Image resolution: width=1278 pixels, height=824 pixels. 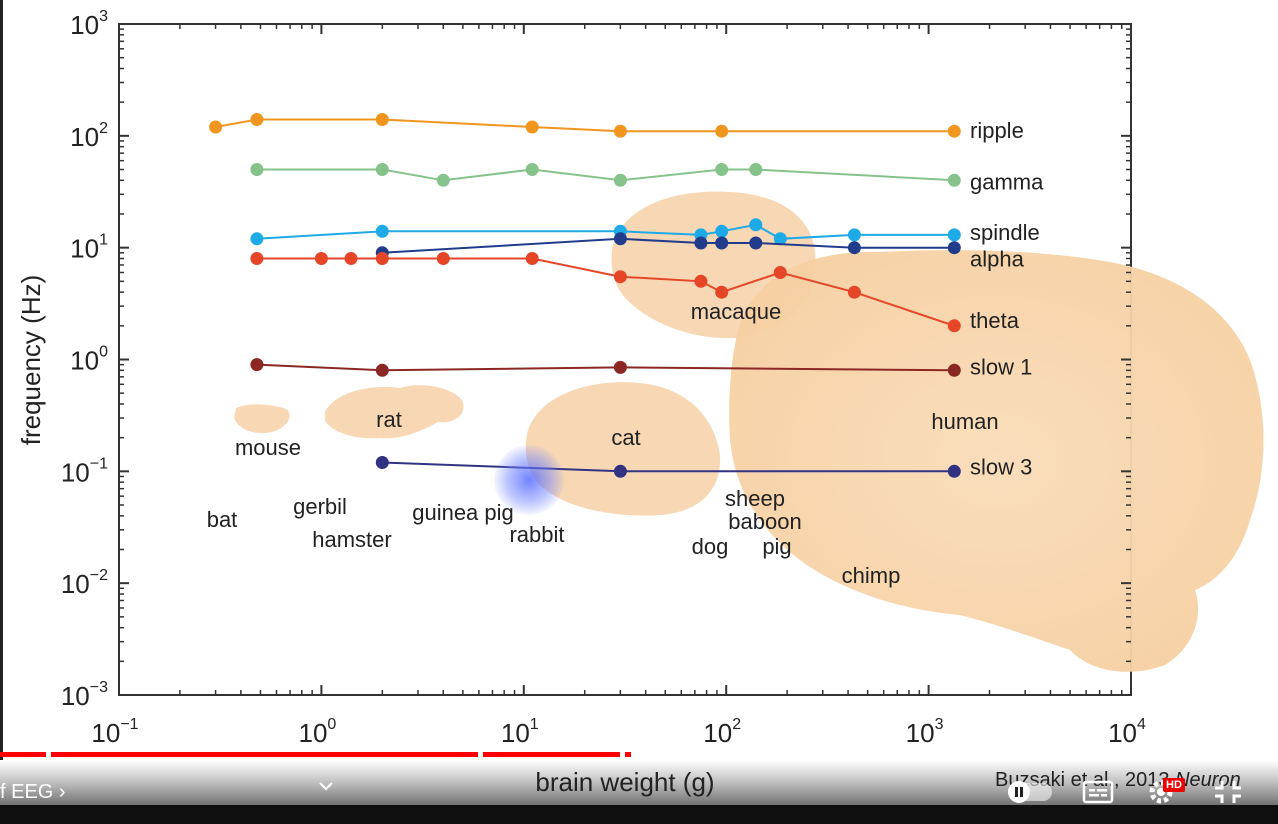 I want to click on animal-label-mouse: mouse, so click(x=268, y=447).